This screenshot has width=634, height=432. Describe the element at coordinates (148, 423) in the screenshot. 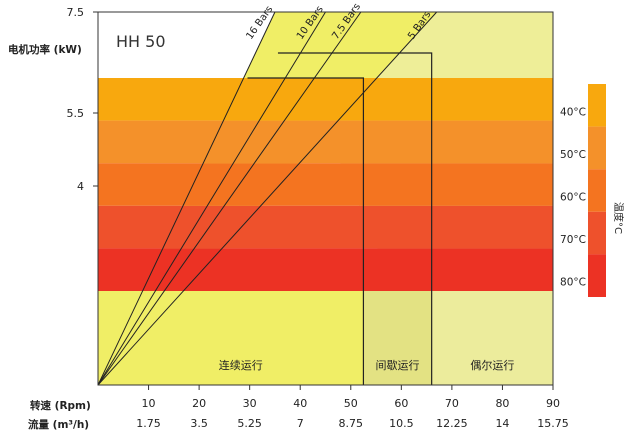

I see `x-tick-label-flow: 1.75` at that location.